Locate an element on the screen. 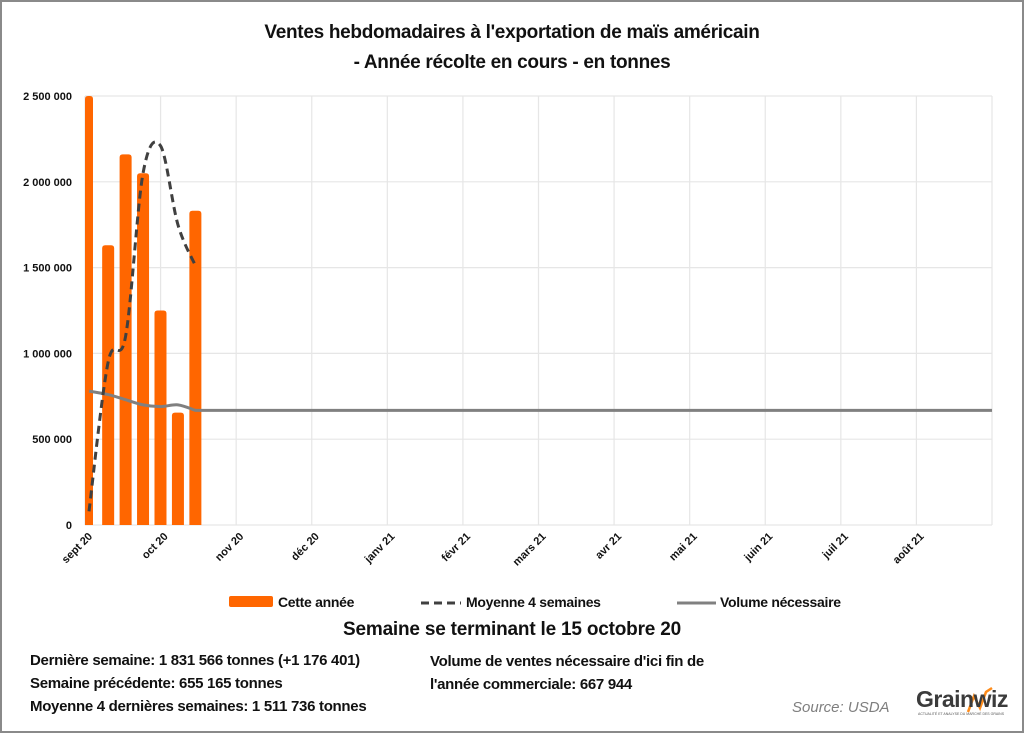 This screenshot has width=1024, height=733. logo-wordmark: Grainwiz is located at coordinates (962, 699).